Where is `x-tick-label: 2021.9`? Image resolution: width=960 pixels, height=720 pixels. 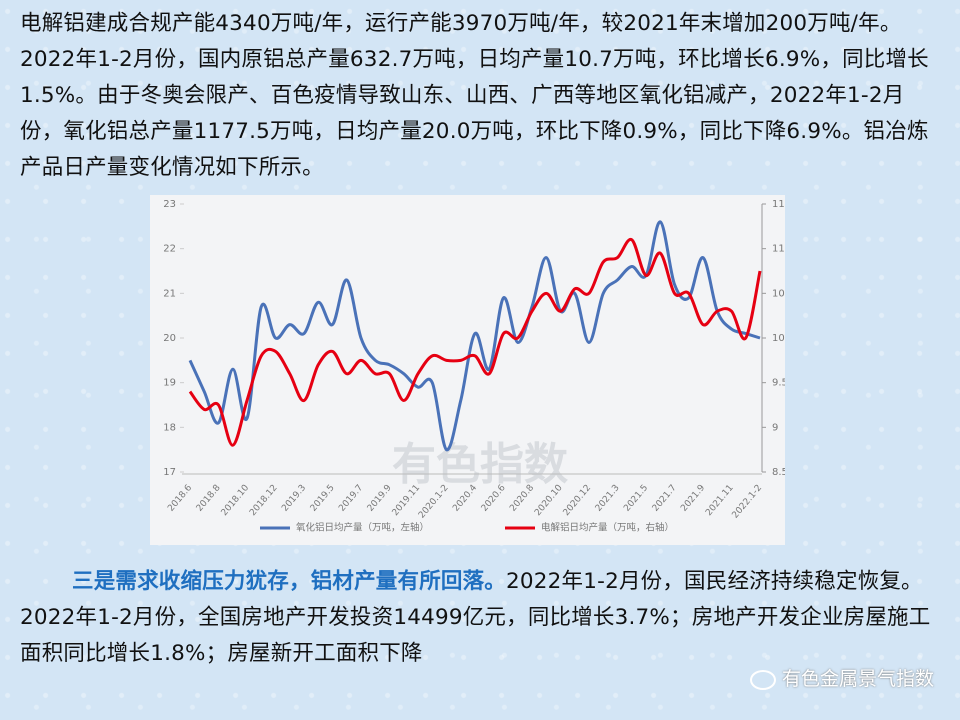
x-tick-label: 2021.9 is located at coordinates (693, 498).